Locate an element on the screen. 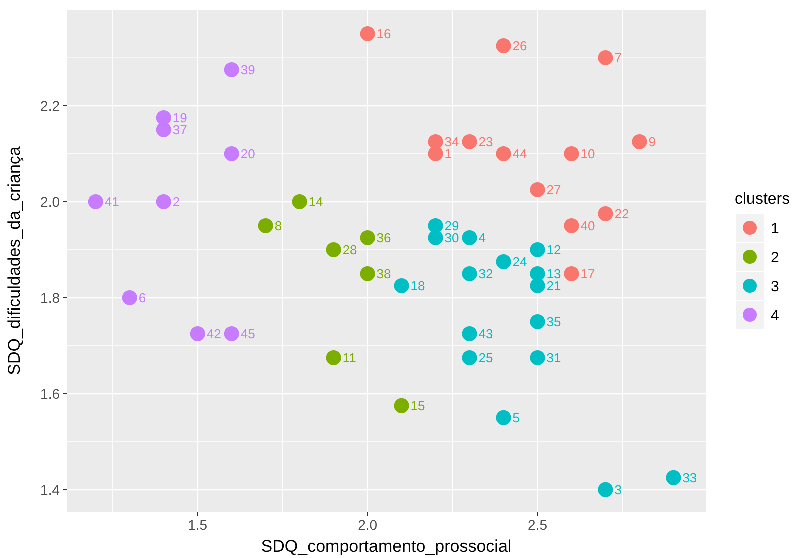 The width and height of the screenshot is (801, 558). annotation: 6 is located at coordinates (142, 298).